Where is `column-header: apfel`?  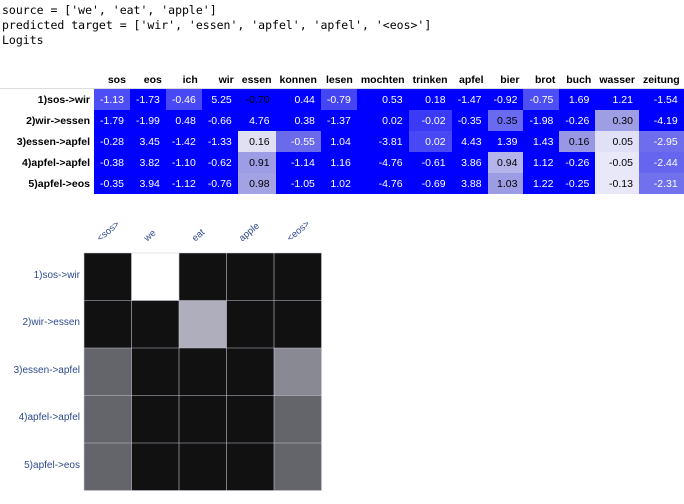
column-header: apfel is located at coordinates (469, 80).